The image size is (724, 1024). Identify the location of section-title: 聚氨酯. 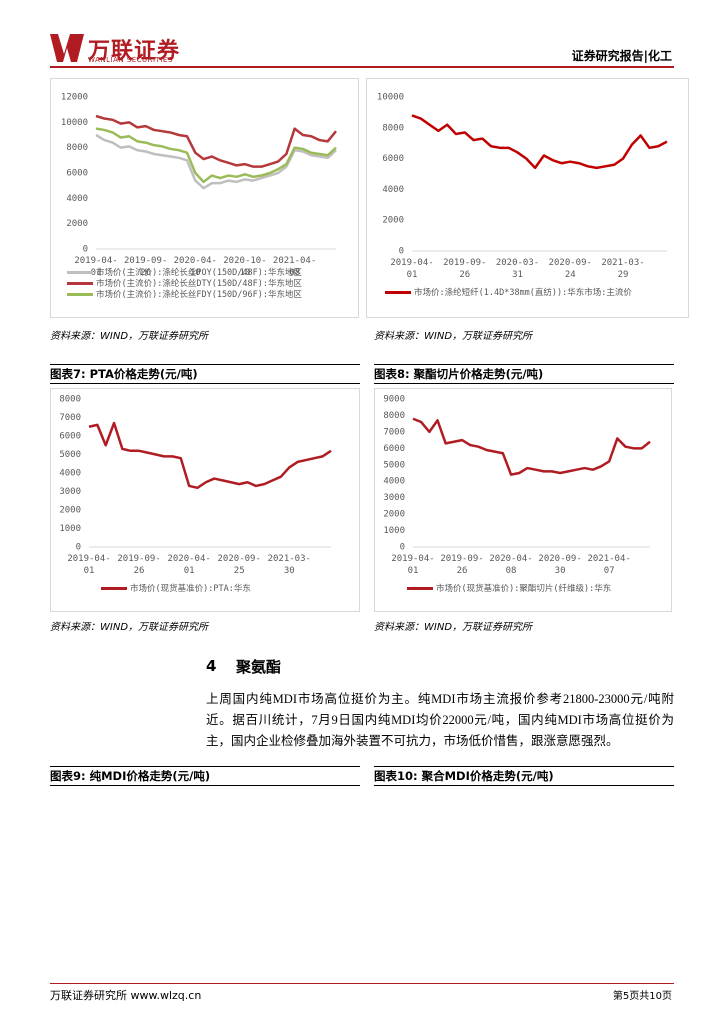
(259, 667).